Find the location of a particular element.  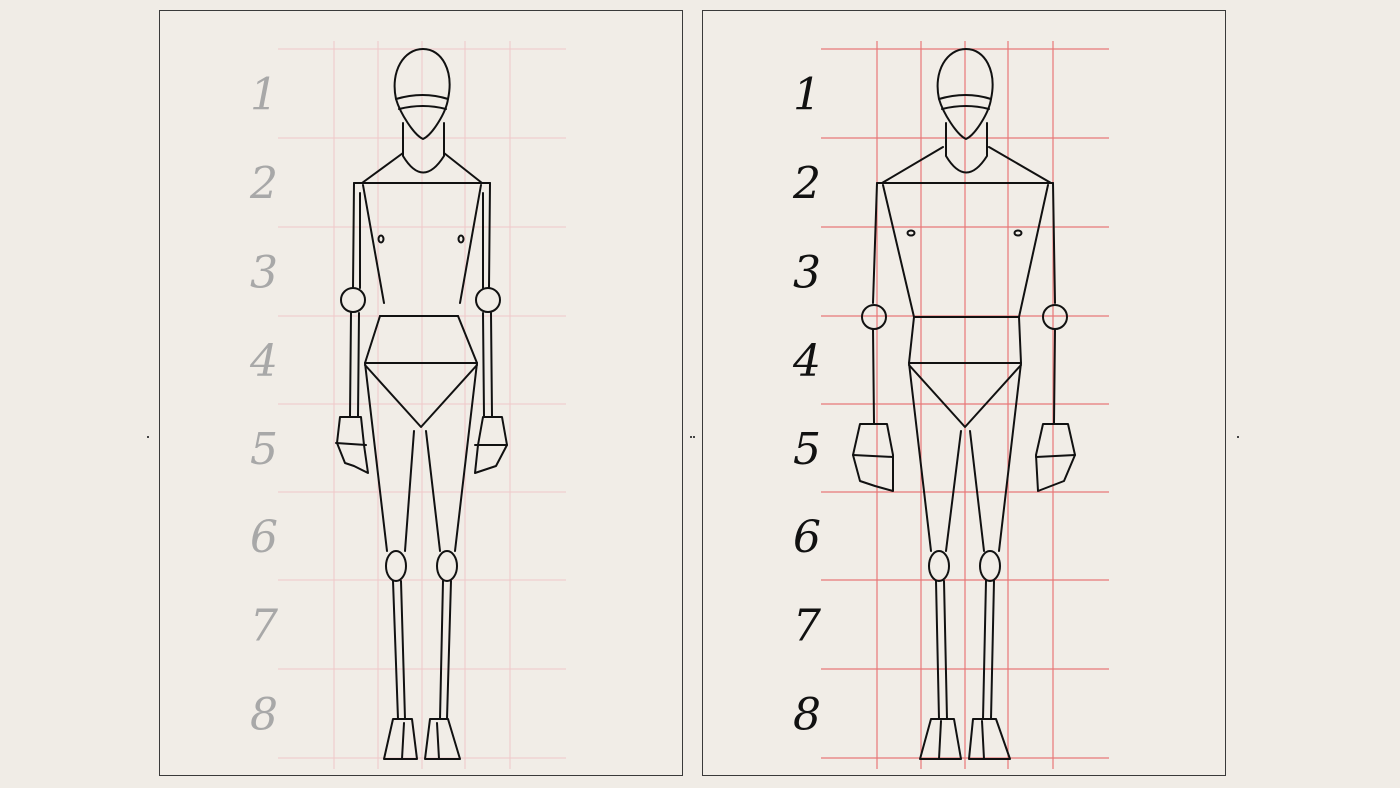

stick-figure-right is located at coordinates (964, 404).